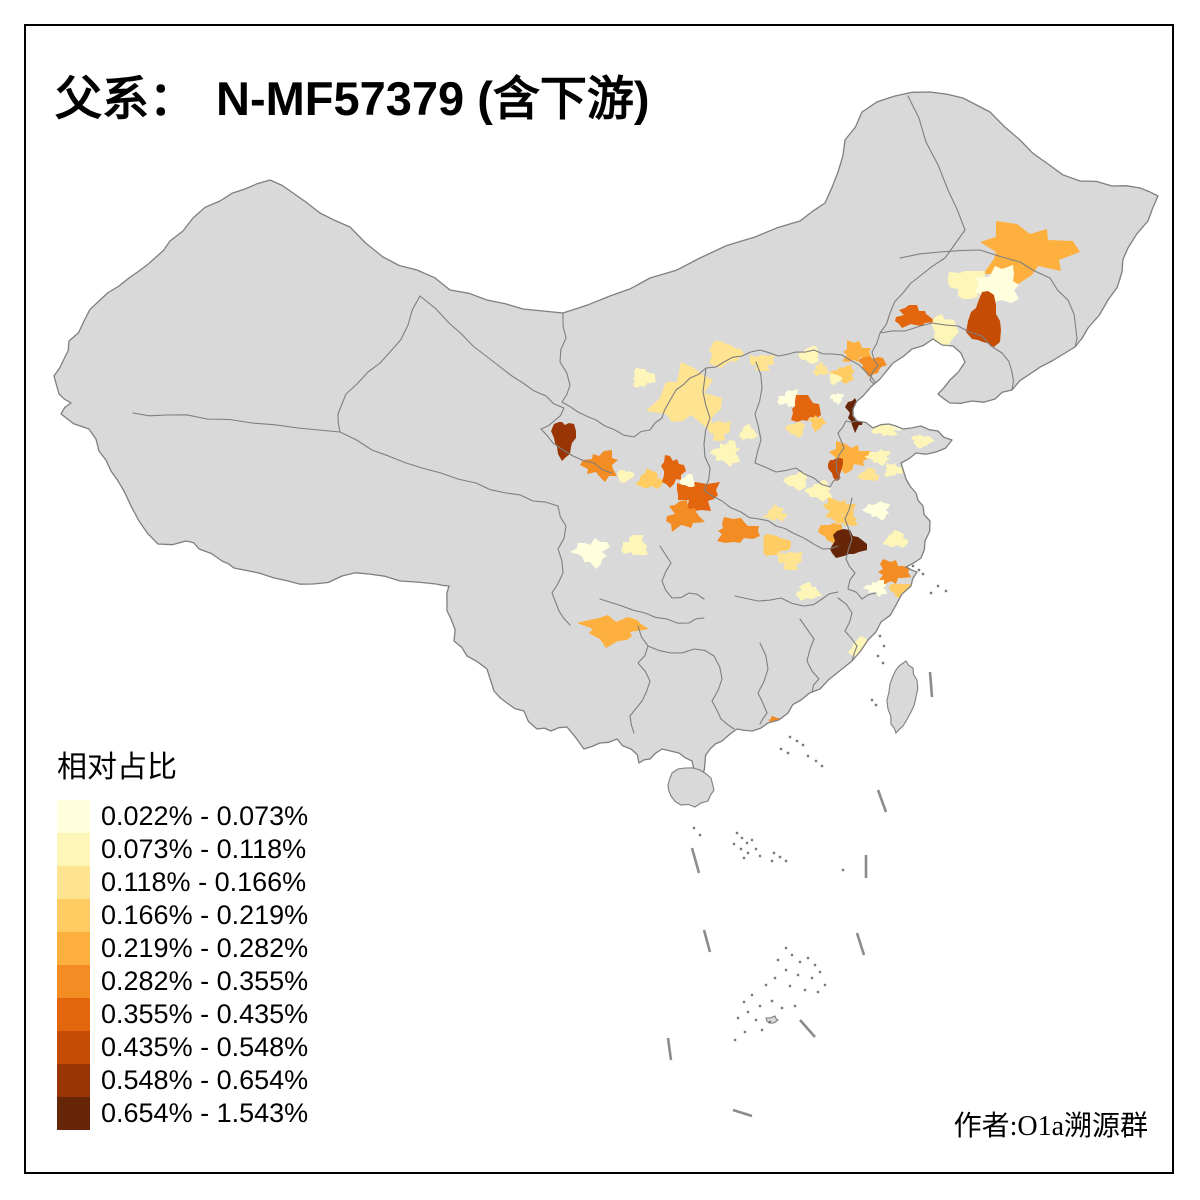  I want to click on legend-row: 0.282% - 0.355%, so click(182, 981).